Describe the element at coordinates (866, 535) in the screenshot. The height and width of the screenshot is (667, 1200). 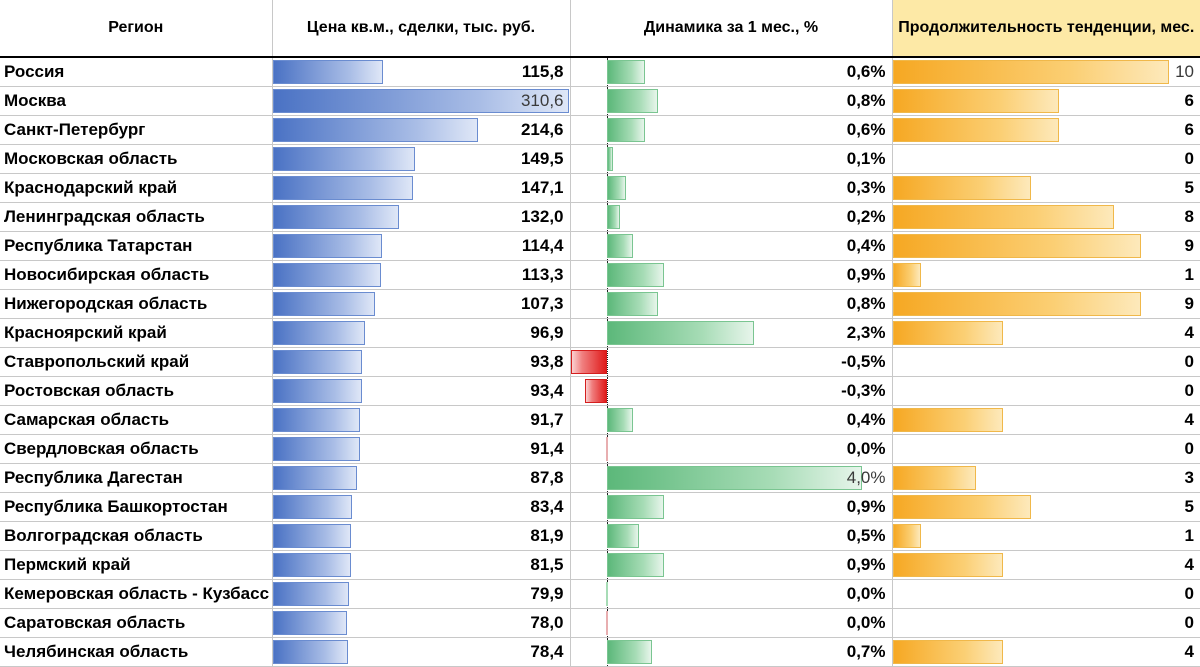
I see `change-value: 0,5%` at that location.